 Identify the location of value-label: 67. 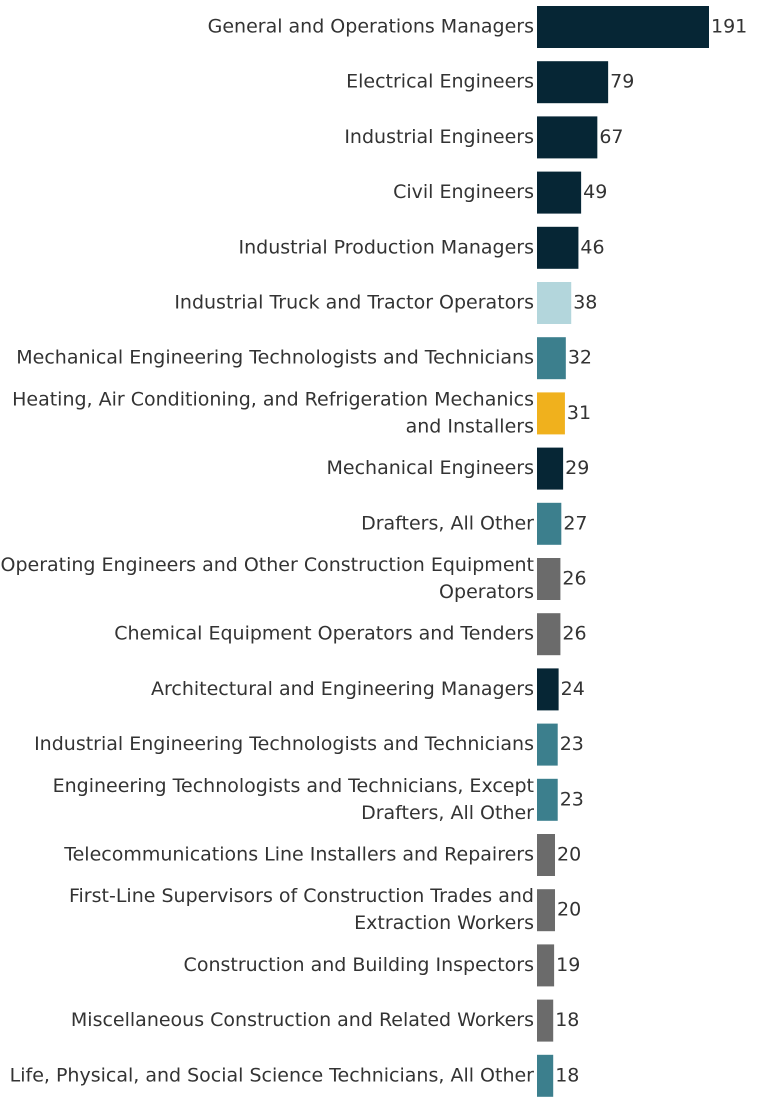
(611, 137).